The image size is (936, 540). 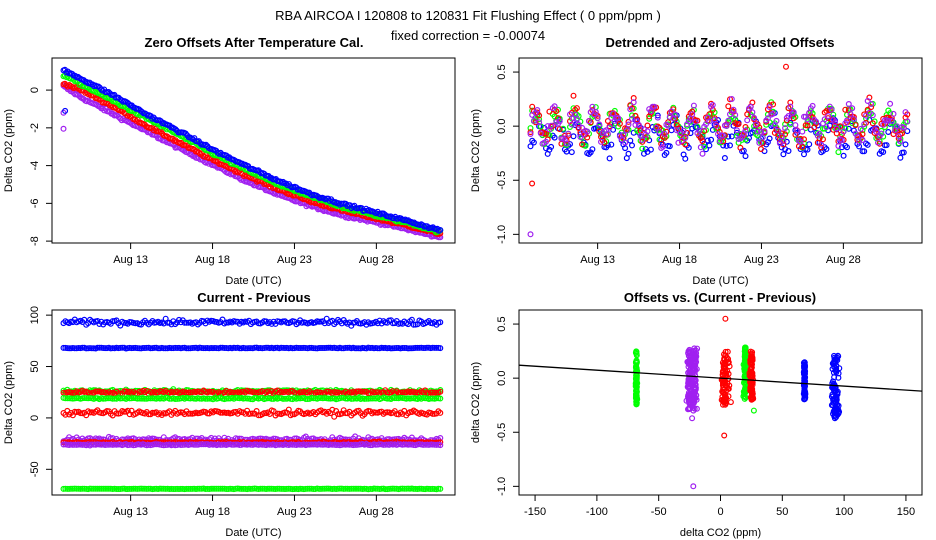 I want to click on y-tick-label: -50, so click(x=35, y=469).